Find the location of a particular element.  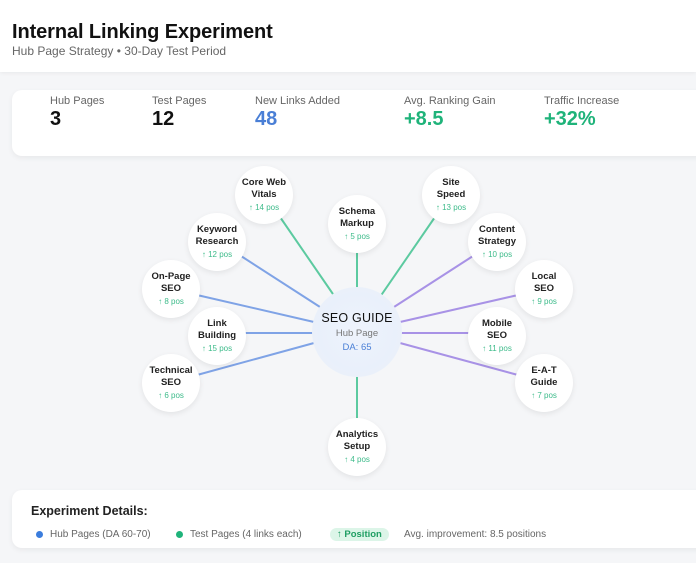

hub-subtitle: Hub Page is located at coordinates (357, 333).